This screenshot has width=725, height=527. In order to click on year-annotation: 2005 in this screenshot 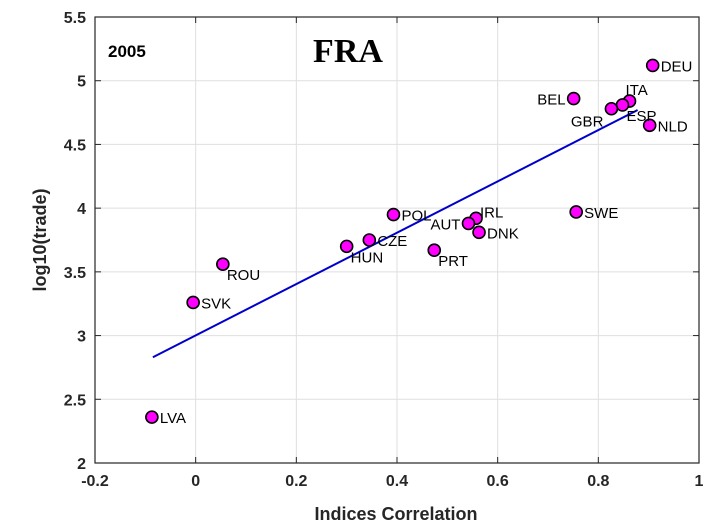, I will do `click(127, 51)`.